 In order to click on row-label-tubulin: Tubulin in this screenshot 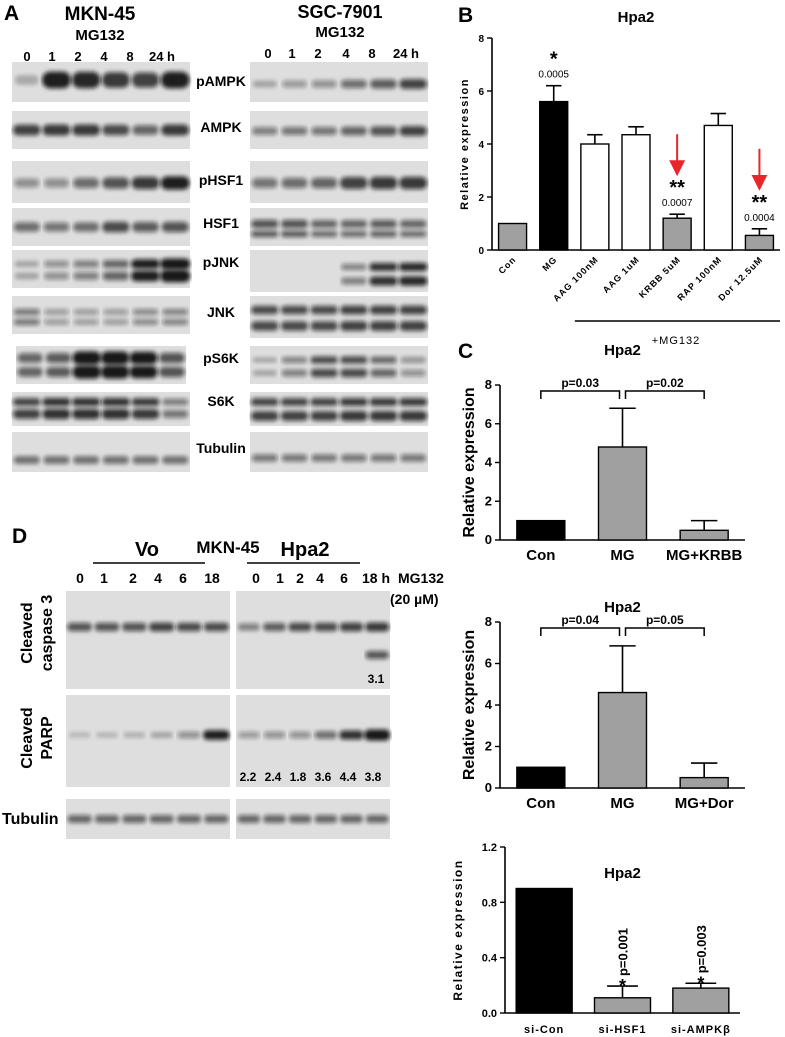, I will do `click(30, 819)`.